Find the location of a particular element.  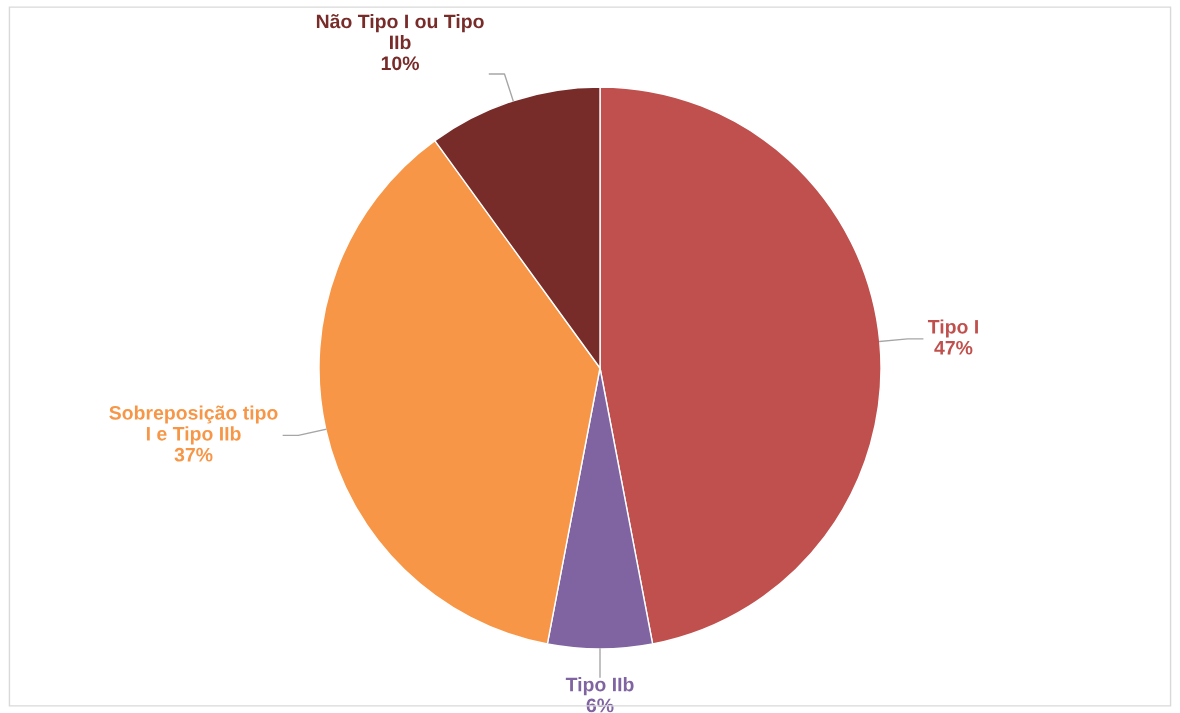

data-label: 6% is located at coordinates (600, 705).